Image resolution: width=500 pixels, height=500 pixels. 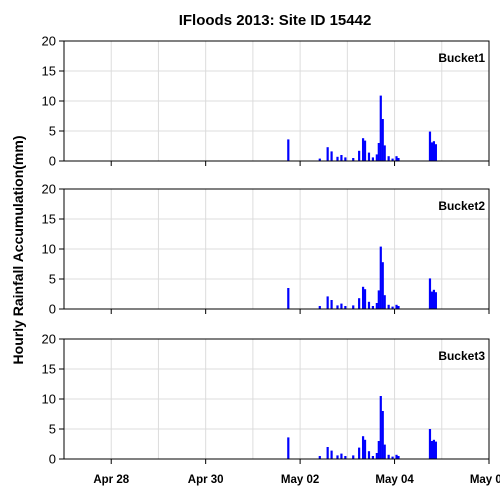 What do you see at coordinates (394, 480) in the screenshot?
I see `x-tick-label: May 04` at bounding box center [394, 480].